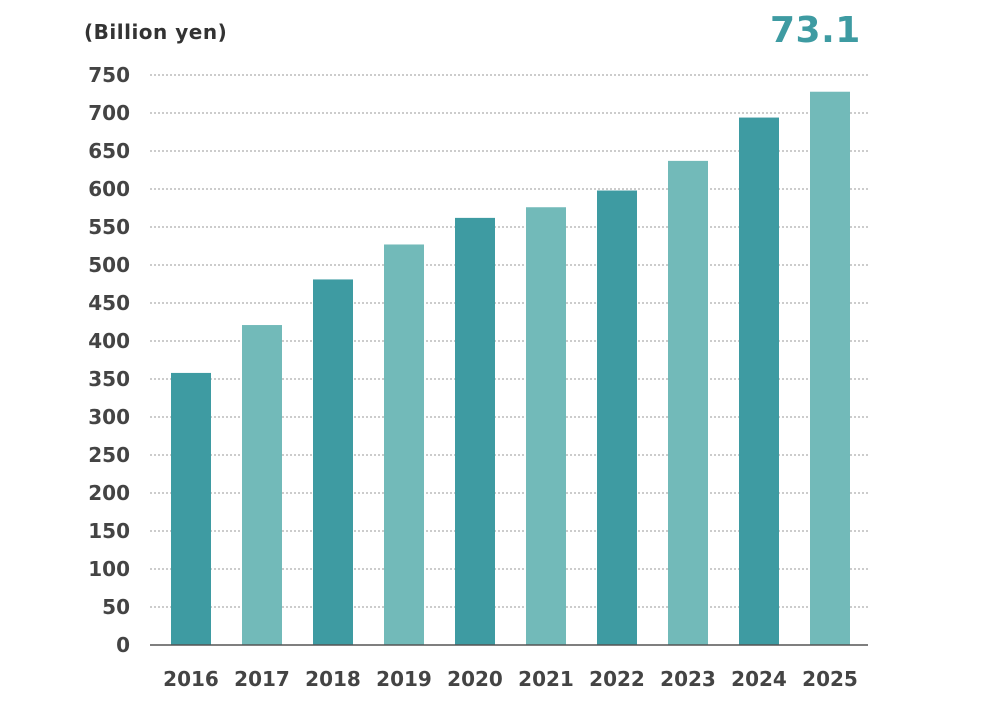 The image size is (1000, 704). What do you see at coordinates (109, 341) in the screenshot?
I see `y-tick-label-400: 400` at bounding box center [109, 341].